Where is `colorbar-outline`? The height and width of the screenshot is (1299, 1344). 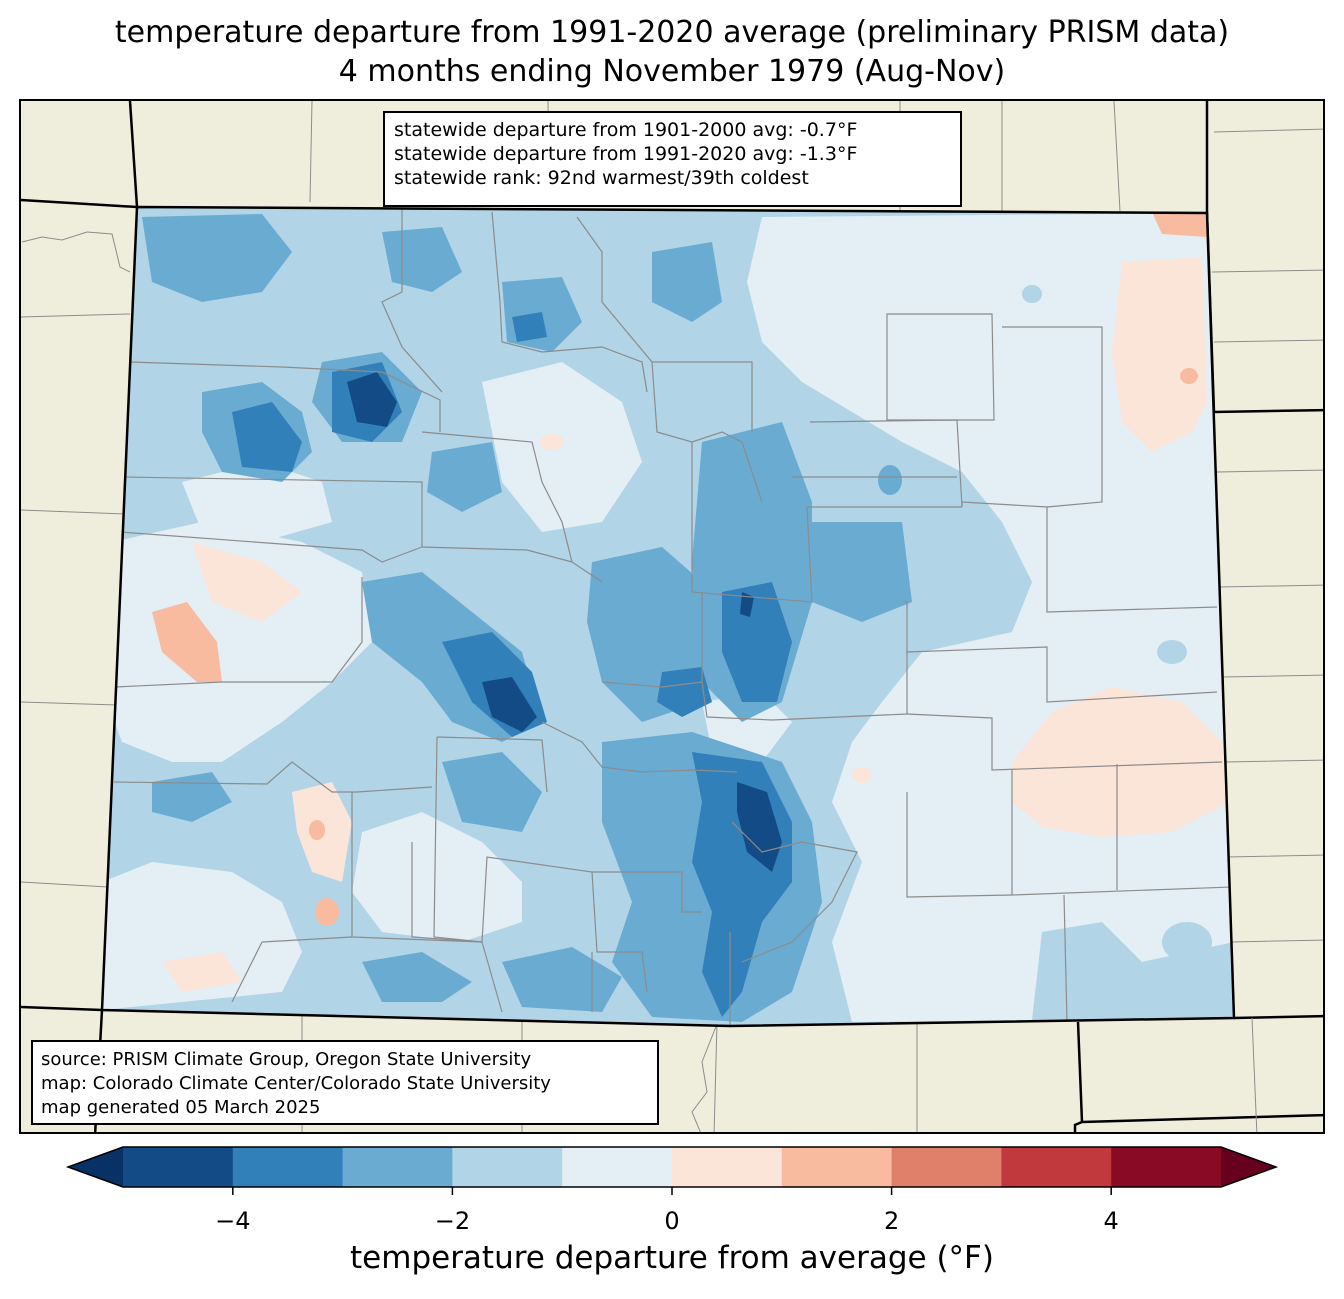 colorbar-outline is located at coordinates (672, 1167).